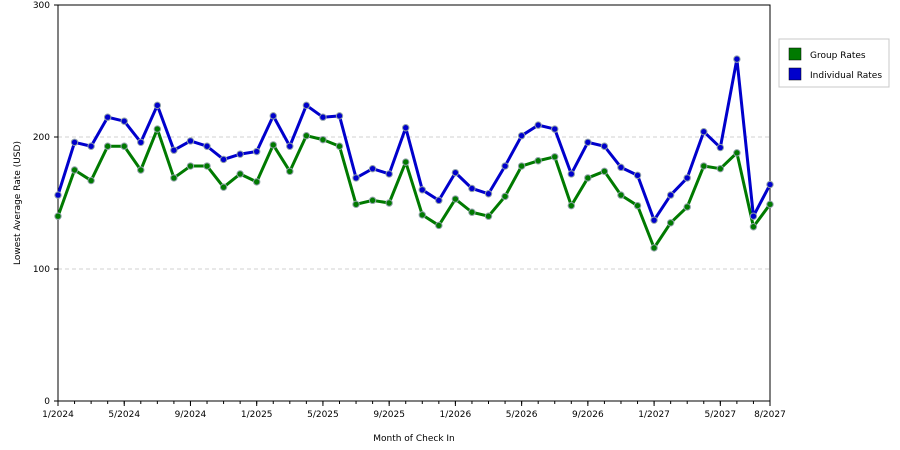 This screenshot has height=450, width=900. Describe the element at coordinates (323, 415) in the screenshot. I see `x-tick-label: 5/2025` at that location.